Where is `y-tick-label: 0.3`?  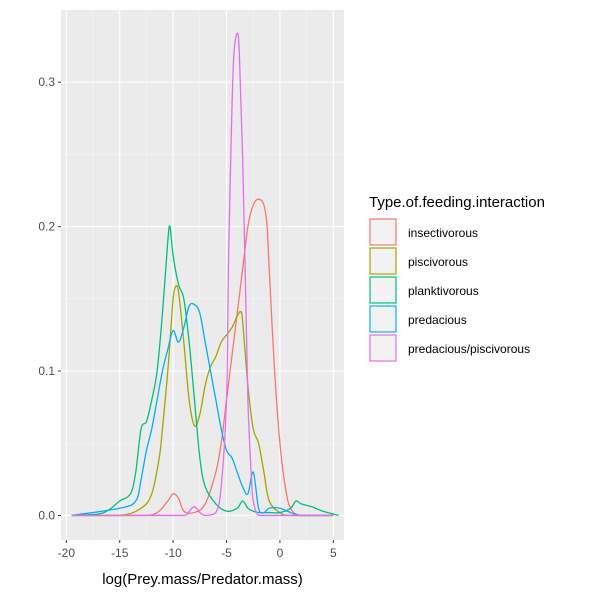 y-tick-label: 0.3 is located at coordinates (46, 82).